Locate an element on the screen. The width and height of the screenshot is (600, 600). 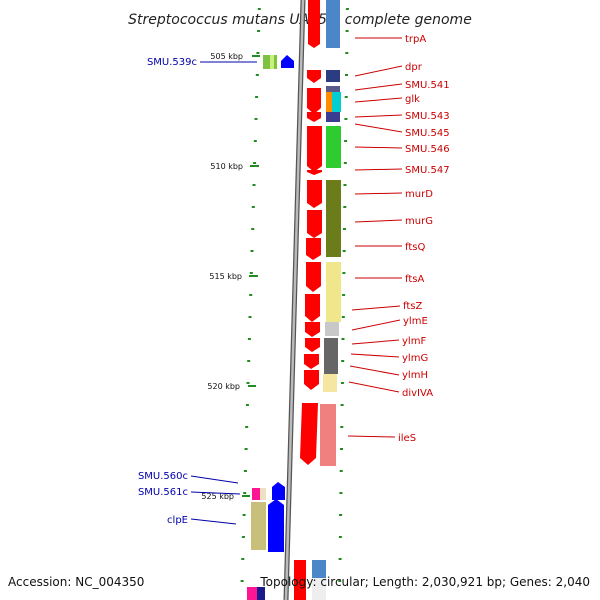
gene-label-SMU539c: SMU.539c is located at coordinates (172, 62).